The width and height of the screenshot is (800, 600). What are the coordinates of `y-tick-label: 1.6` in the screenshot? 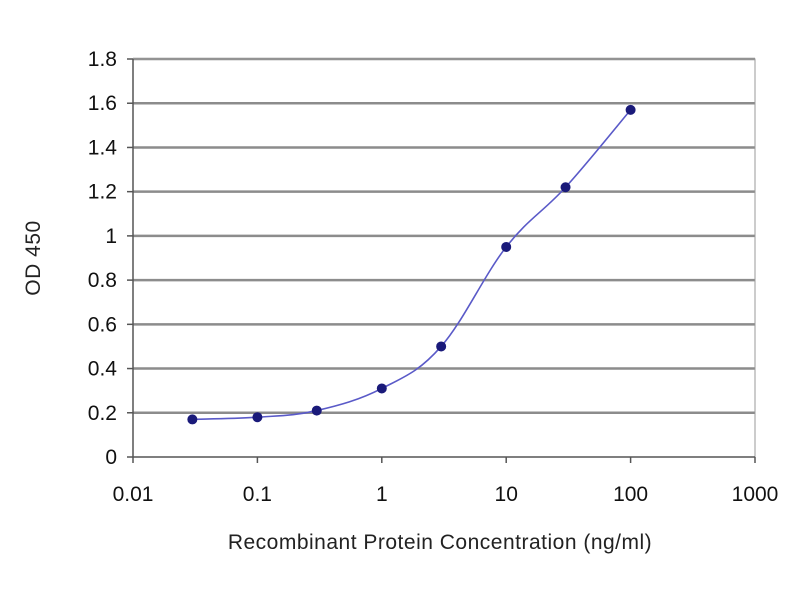 It's located at (102, 103).